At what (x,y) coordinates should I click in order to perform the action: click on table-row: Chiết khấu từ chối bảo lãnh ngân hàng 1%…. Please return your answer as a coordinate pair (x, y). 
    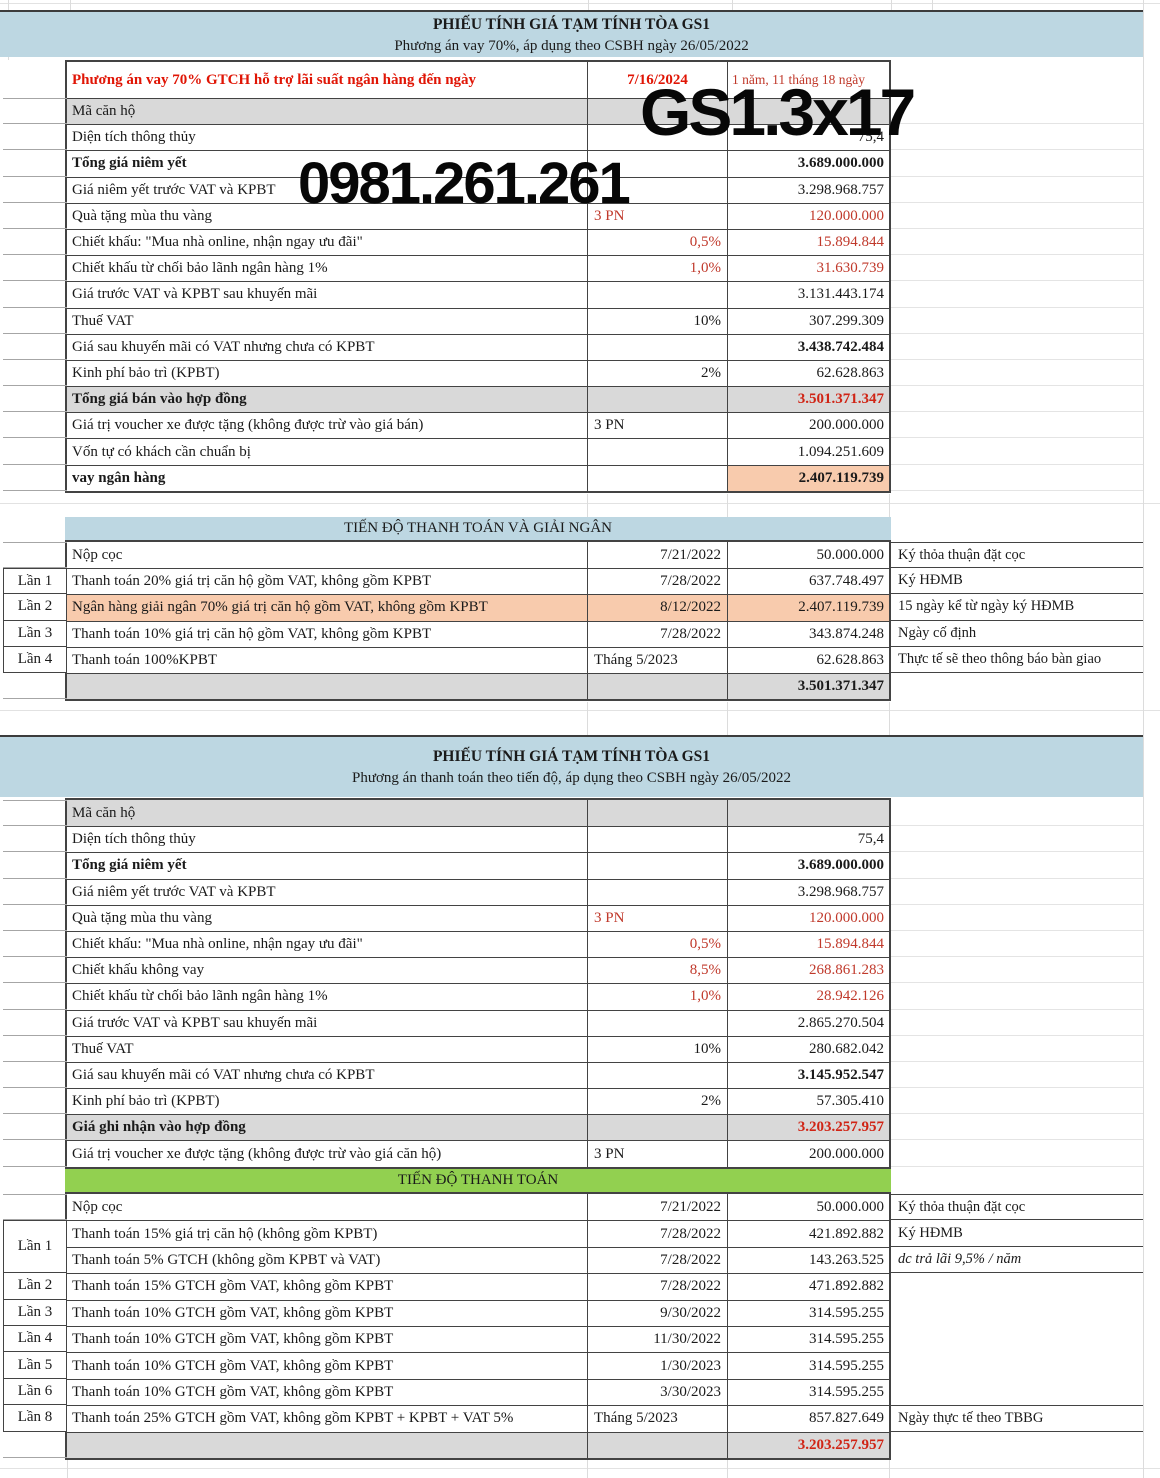
    Looking at the image, I should click on (478, 268).